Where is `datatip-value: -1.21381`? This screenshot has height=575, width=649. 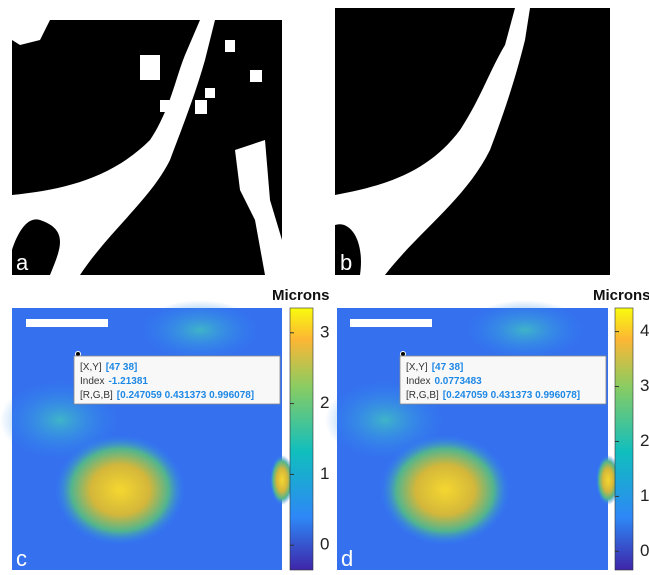 datatip-value: -1.21381 is located at coordinates (128, 381).